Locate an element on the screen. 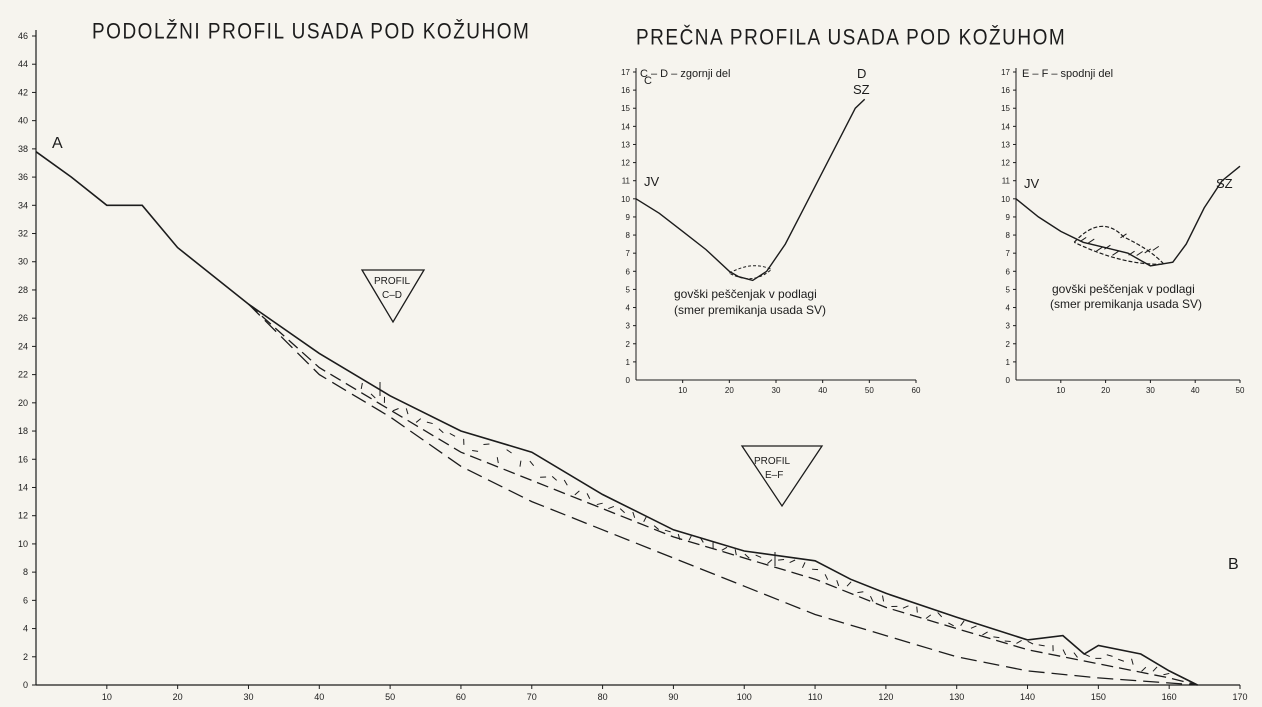  ef-sz-label: SZ is located at coordinates (1224, 183).